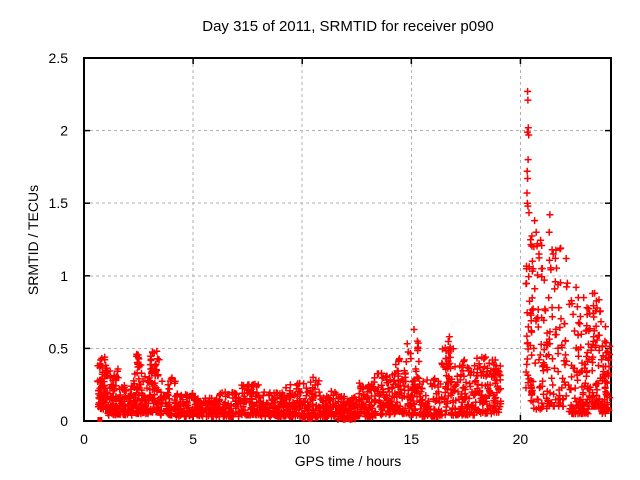  Describe the element at coordinates (33, 240) in the screenshot. I see `y-axis-label: SRMTID / TECUs` at that location.